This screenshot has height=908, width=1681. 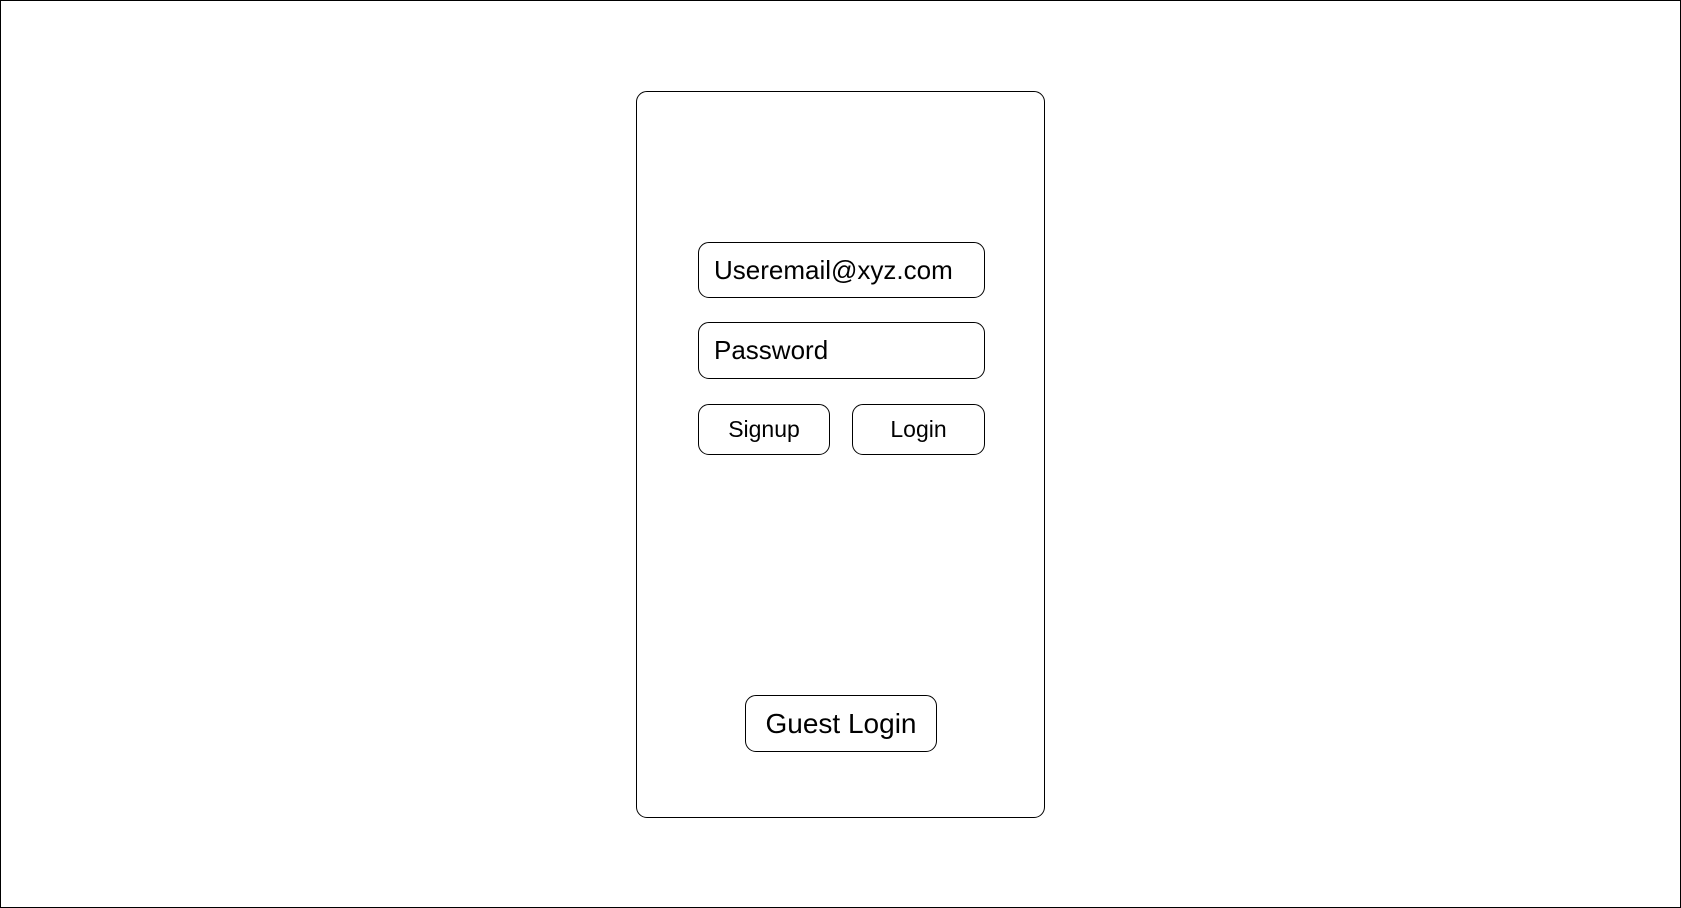 What do you see at coordinates (771, 350) in the screenshot?
I see `password-field-placeholder: Password` at bounding box center [771, 350].